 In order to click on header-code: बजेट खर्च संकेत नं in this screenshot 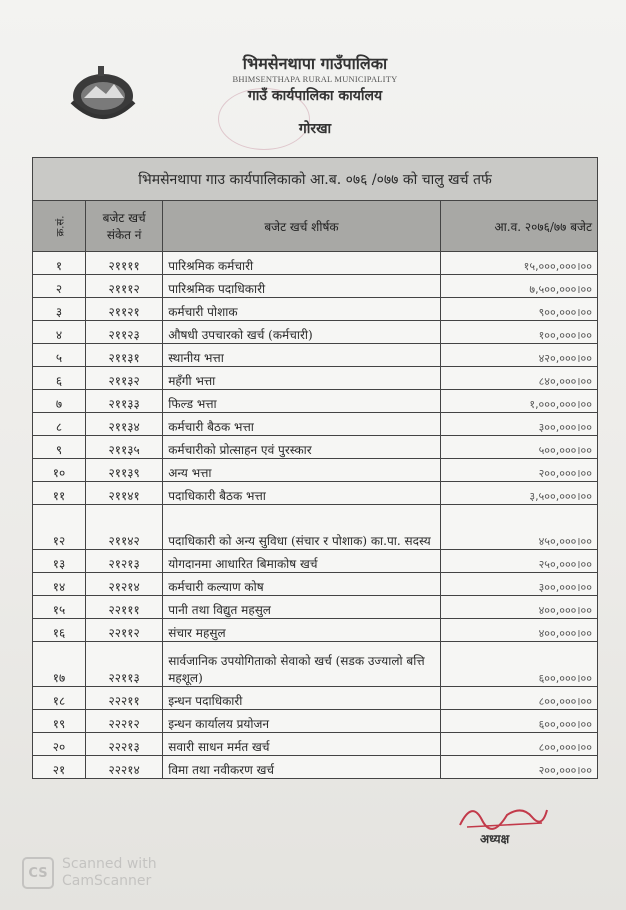, I will do `click(124, 226)`.